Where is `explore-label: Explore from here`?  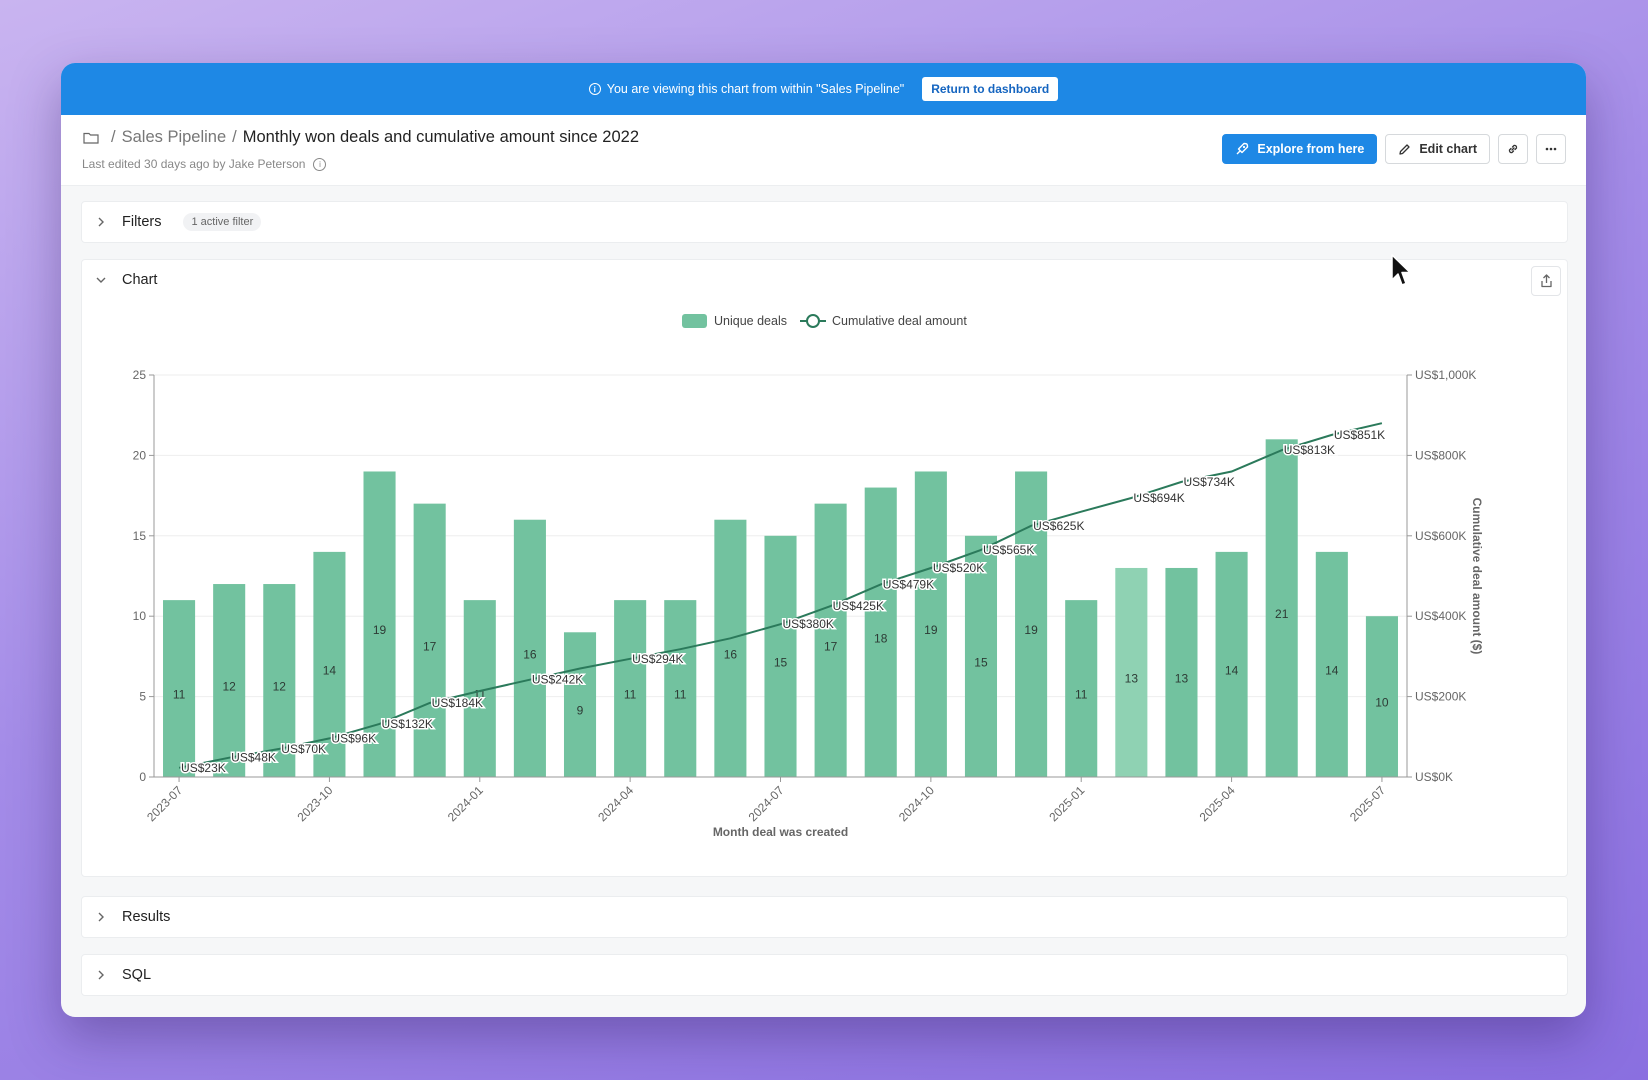
explore-label: Explore from here is located at coordinates (1311, 149).